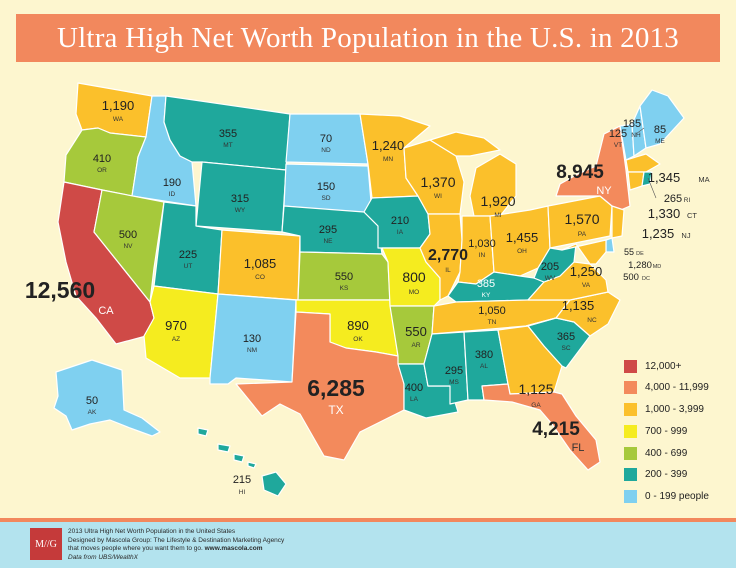  What do you see at coordinates (414, 399) in the screenshot?
I see `label-abbr-LA: LA` at bounding box center [414, 399].